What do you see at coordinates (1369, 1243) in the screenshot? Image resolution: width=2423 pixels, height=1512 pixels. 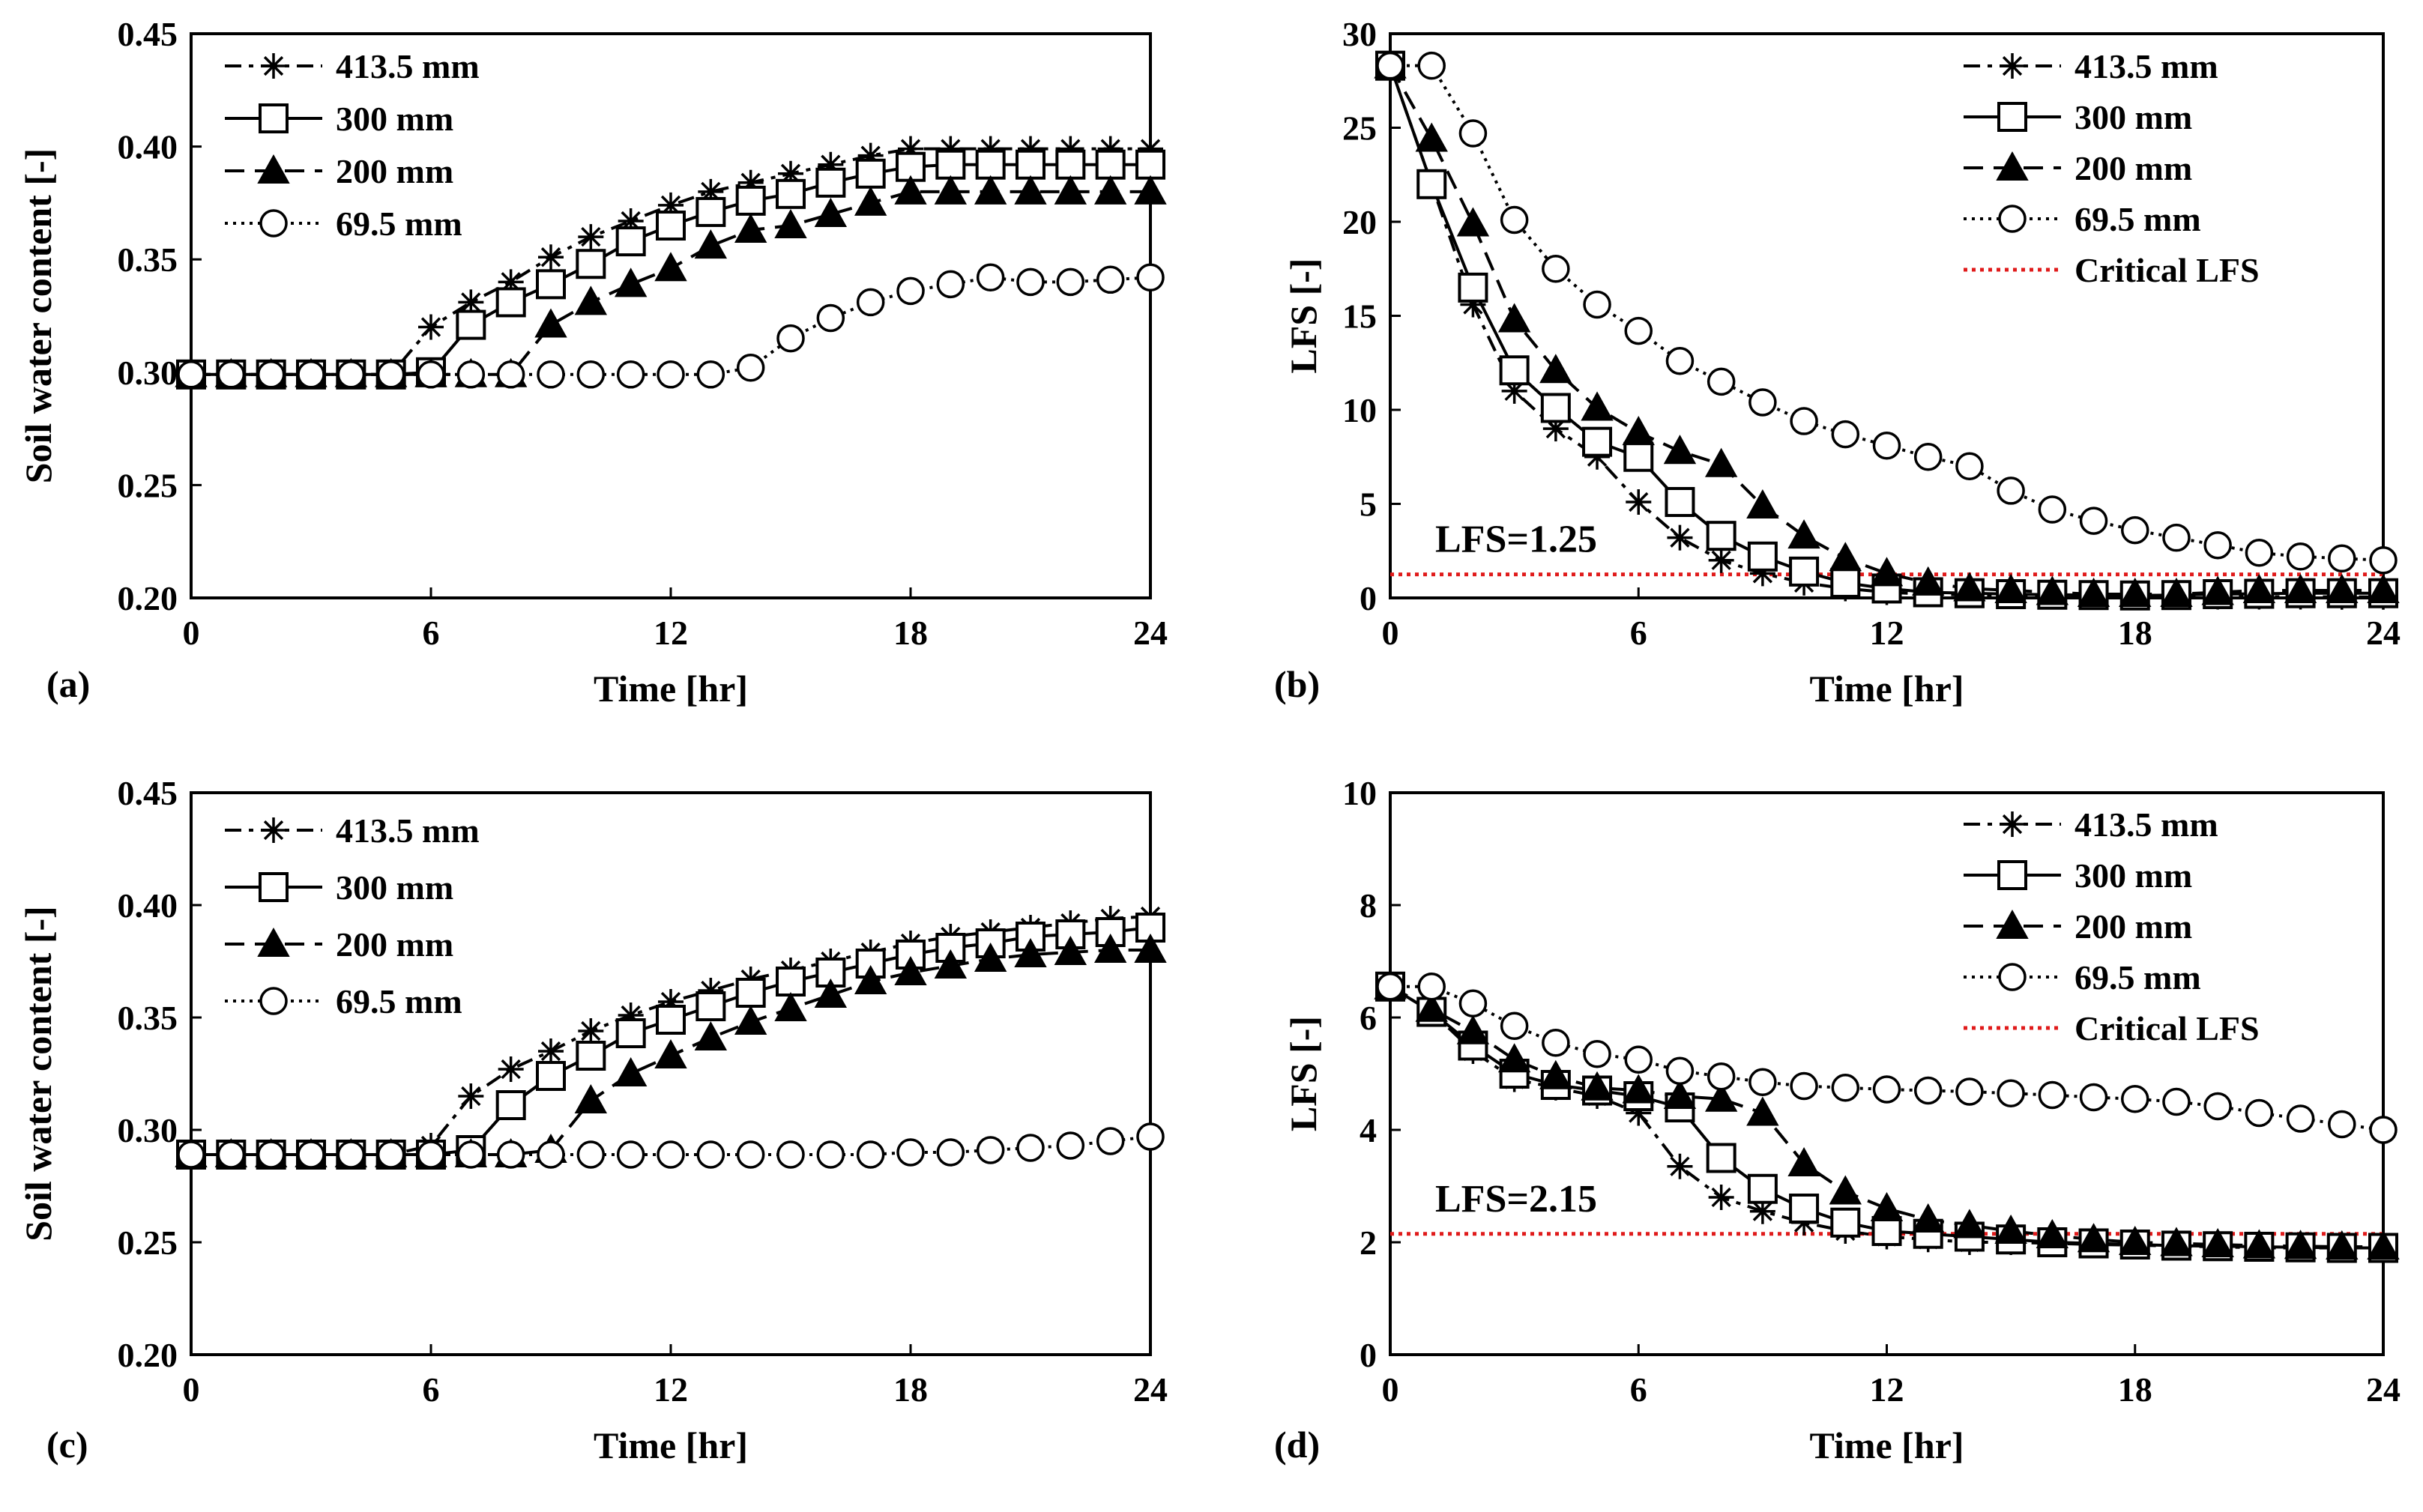 I see `y-tick-label: 2` at bounding box center [1369, 1243].